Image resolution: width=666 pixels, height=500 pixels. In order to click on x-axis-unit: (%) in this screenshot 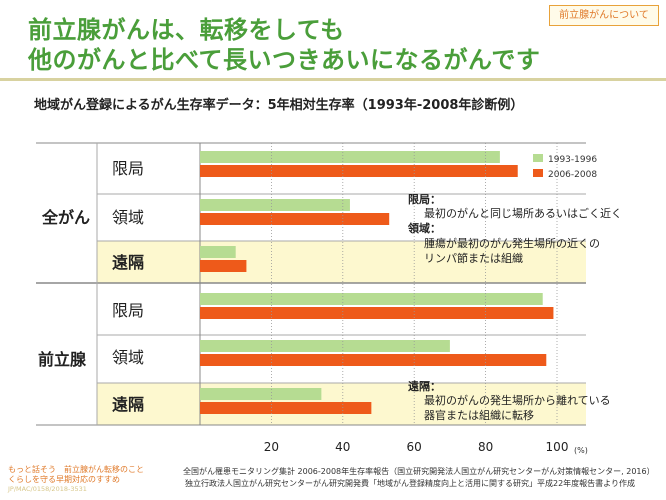, I will do `click(581, 450)`.